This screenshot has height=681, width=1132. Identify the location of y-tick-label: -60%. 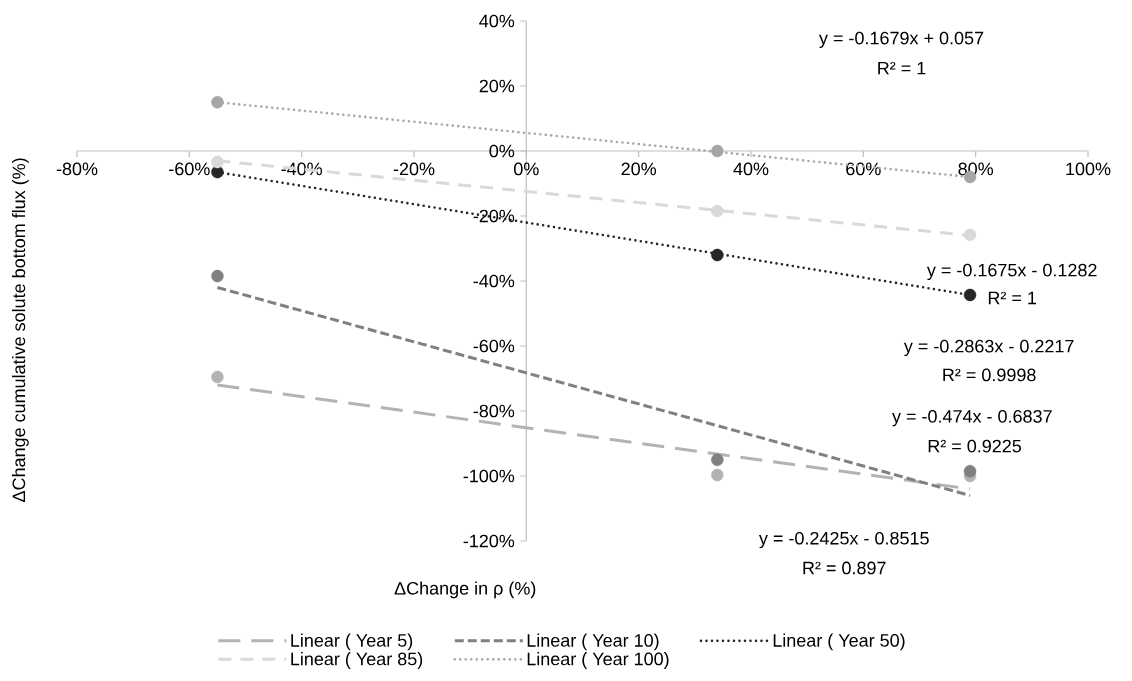
(494, 346).